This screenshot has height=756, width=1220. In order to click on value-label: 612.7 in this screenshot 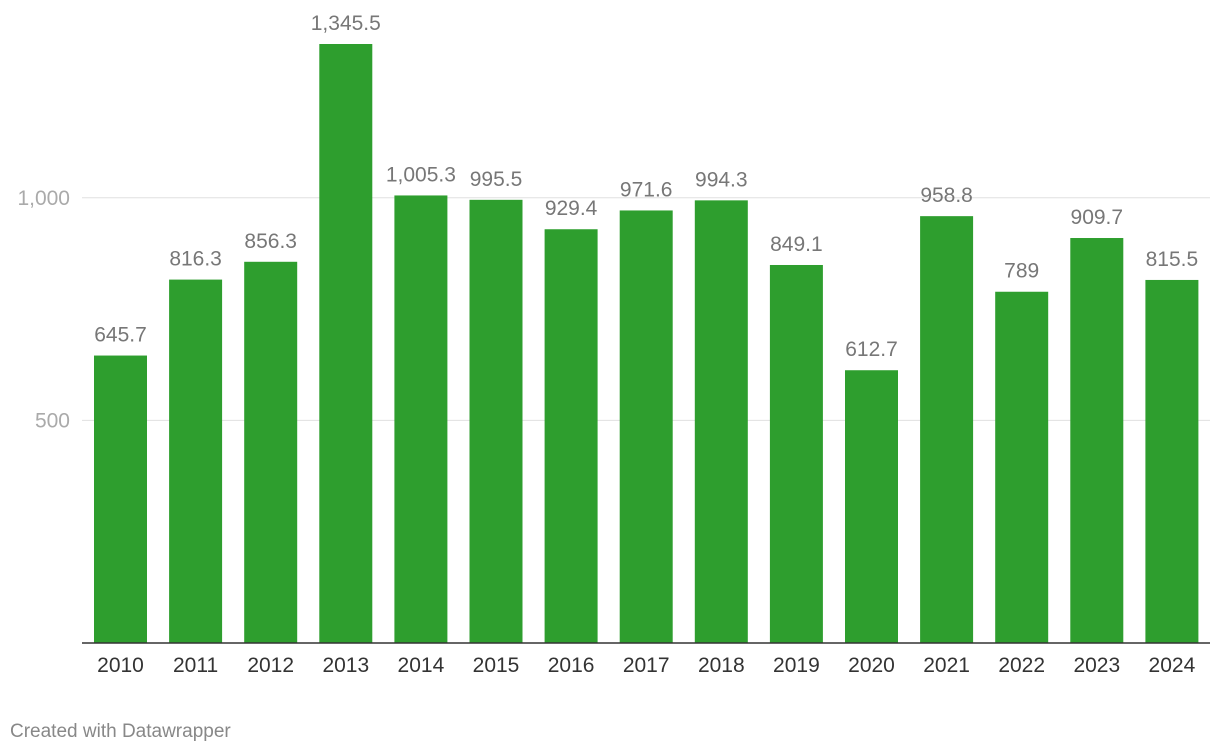, I will do `click(871, 349)`.